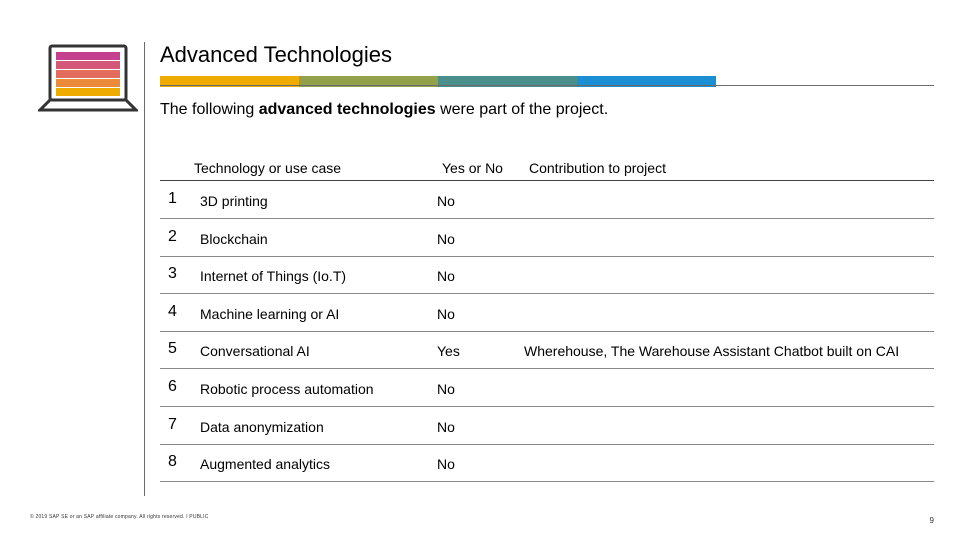  What do you see at coordinates (472, 168) in the screenshot?
I see `header-yes-or-no: Yes or No` at bounding box center [472, 168].